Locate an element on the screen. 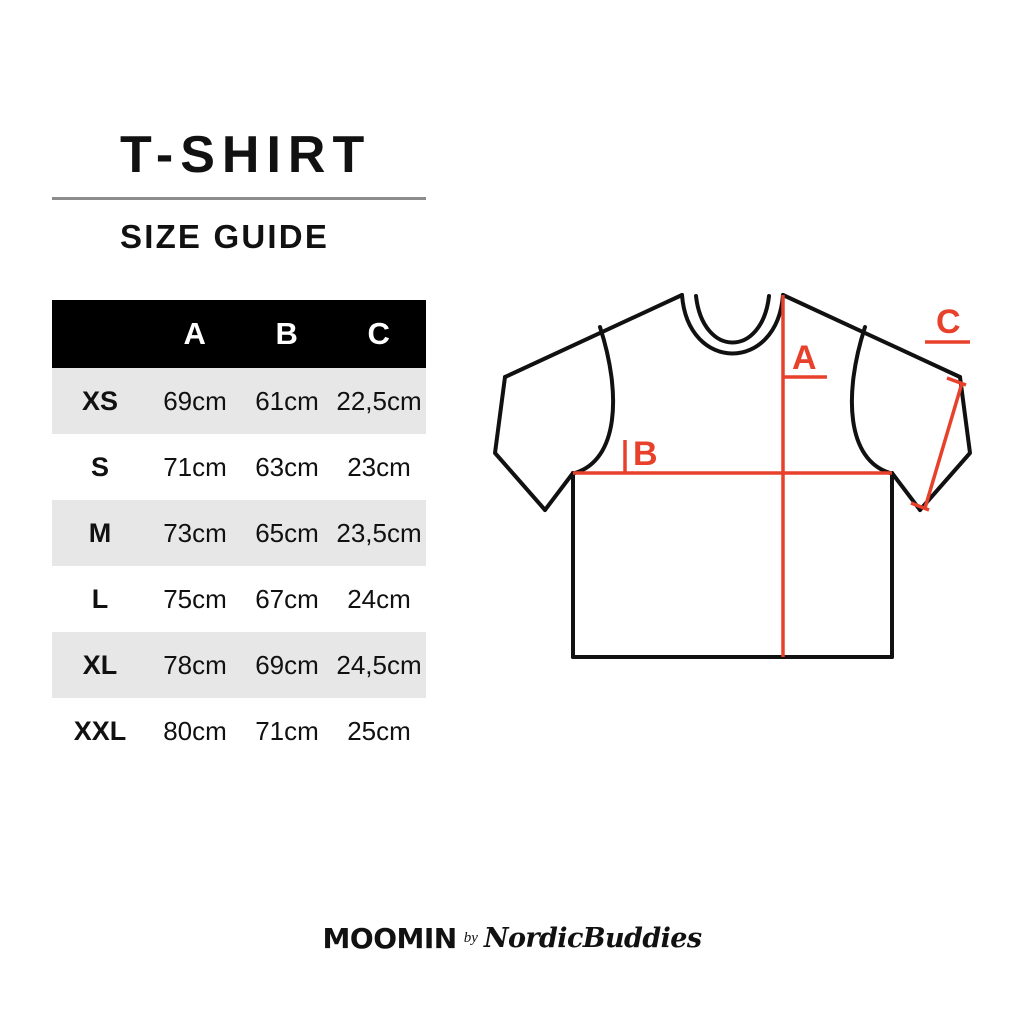 This screenshot has height=1024, width=1024. table-row: XL 78cm 69cm 24,5cm is located at coordinates (239, 665).